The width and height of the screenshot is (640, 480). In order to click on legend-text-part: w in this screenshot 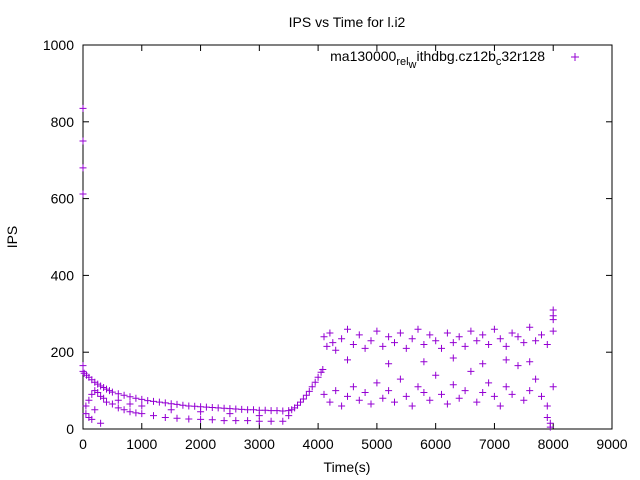, I will do `click(412, 65)`.